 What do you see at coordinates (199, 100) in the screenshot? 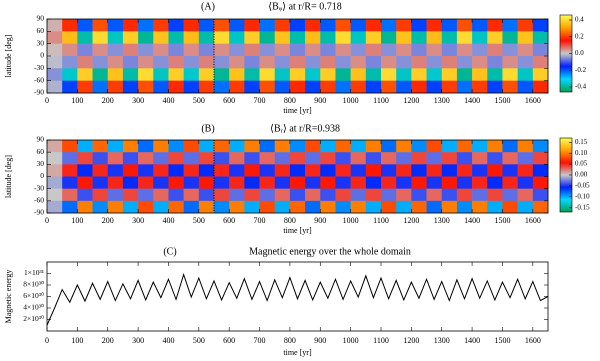
I see `x-tick-label: 500` at bounding box center [199, 100].